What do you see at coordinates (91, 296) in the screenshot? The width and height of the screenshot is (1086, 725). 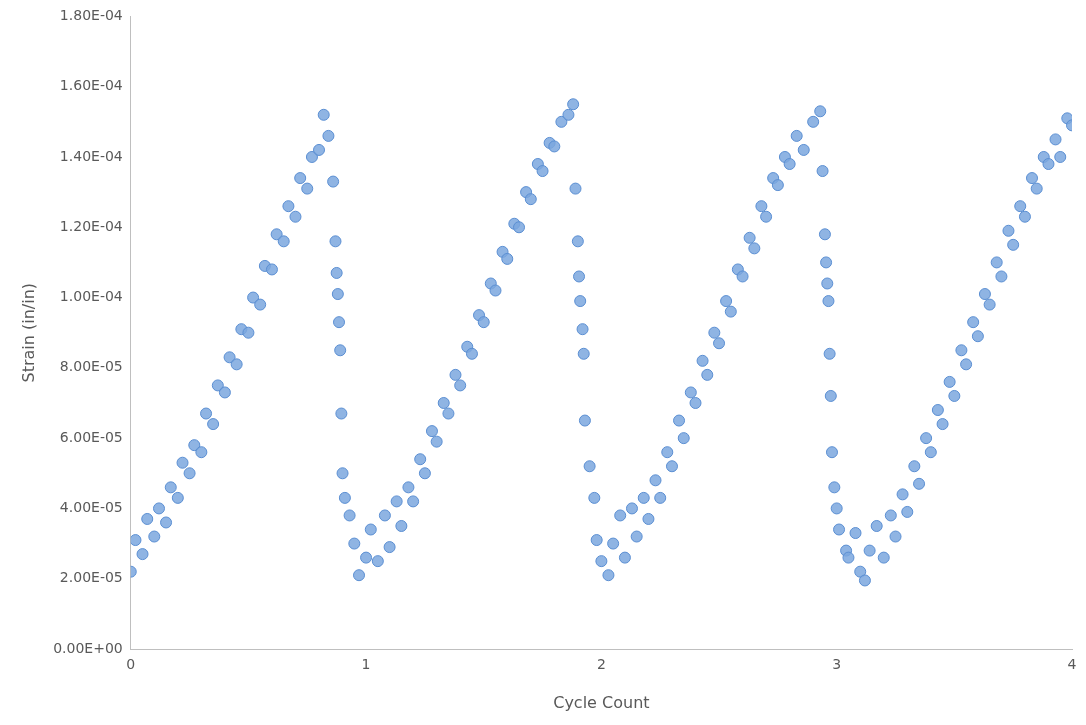 I see `y-tick-label: 1.00E-04` at bounding box center [91, 296].